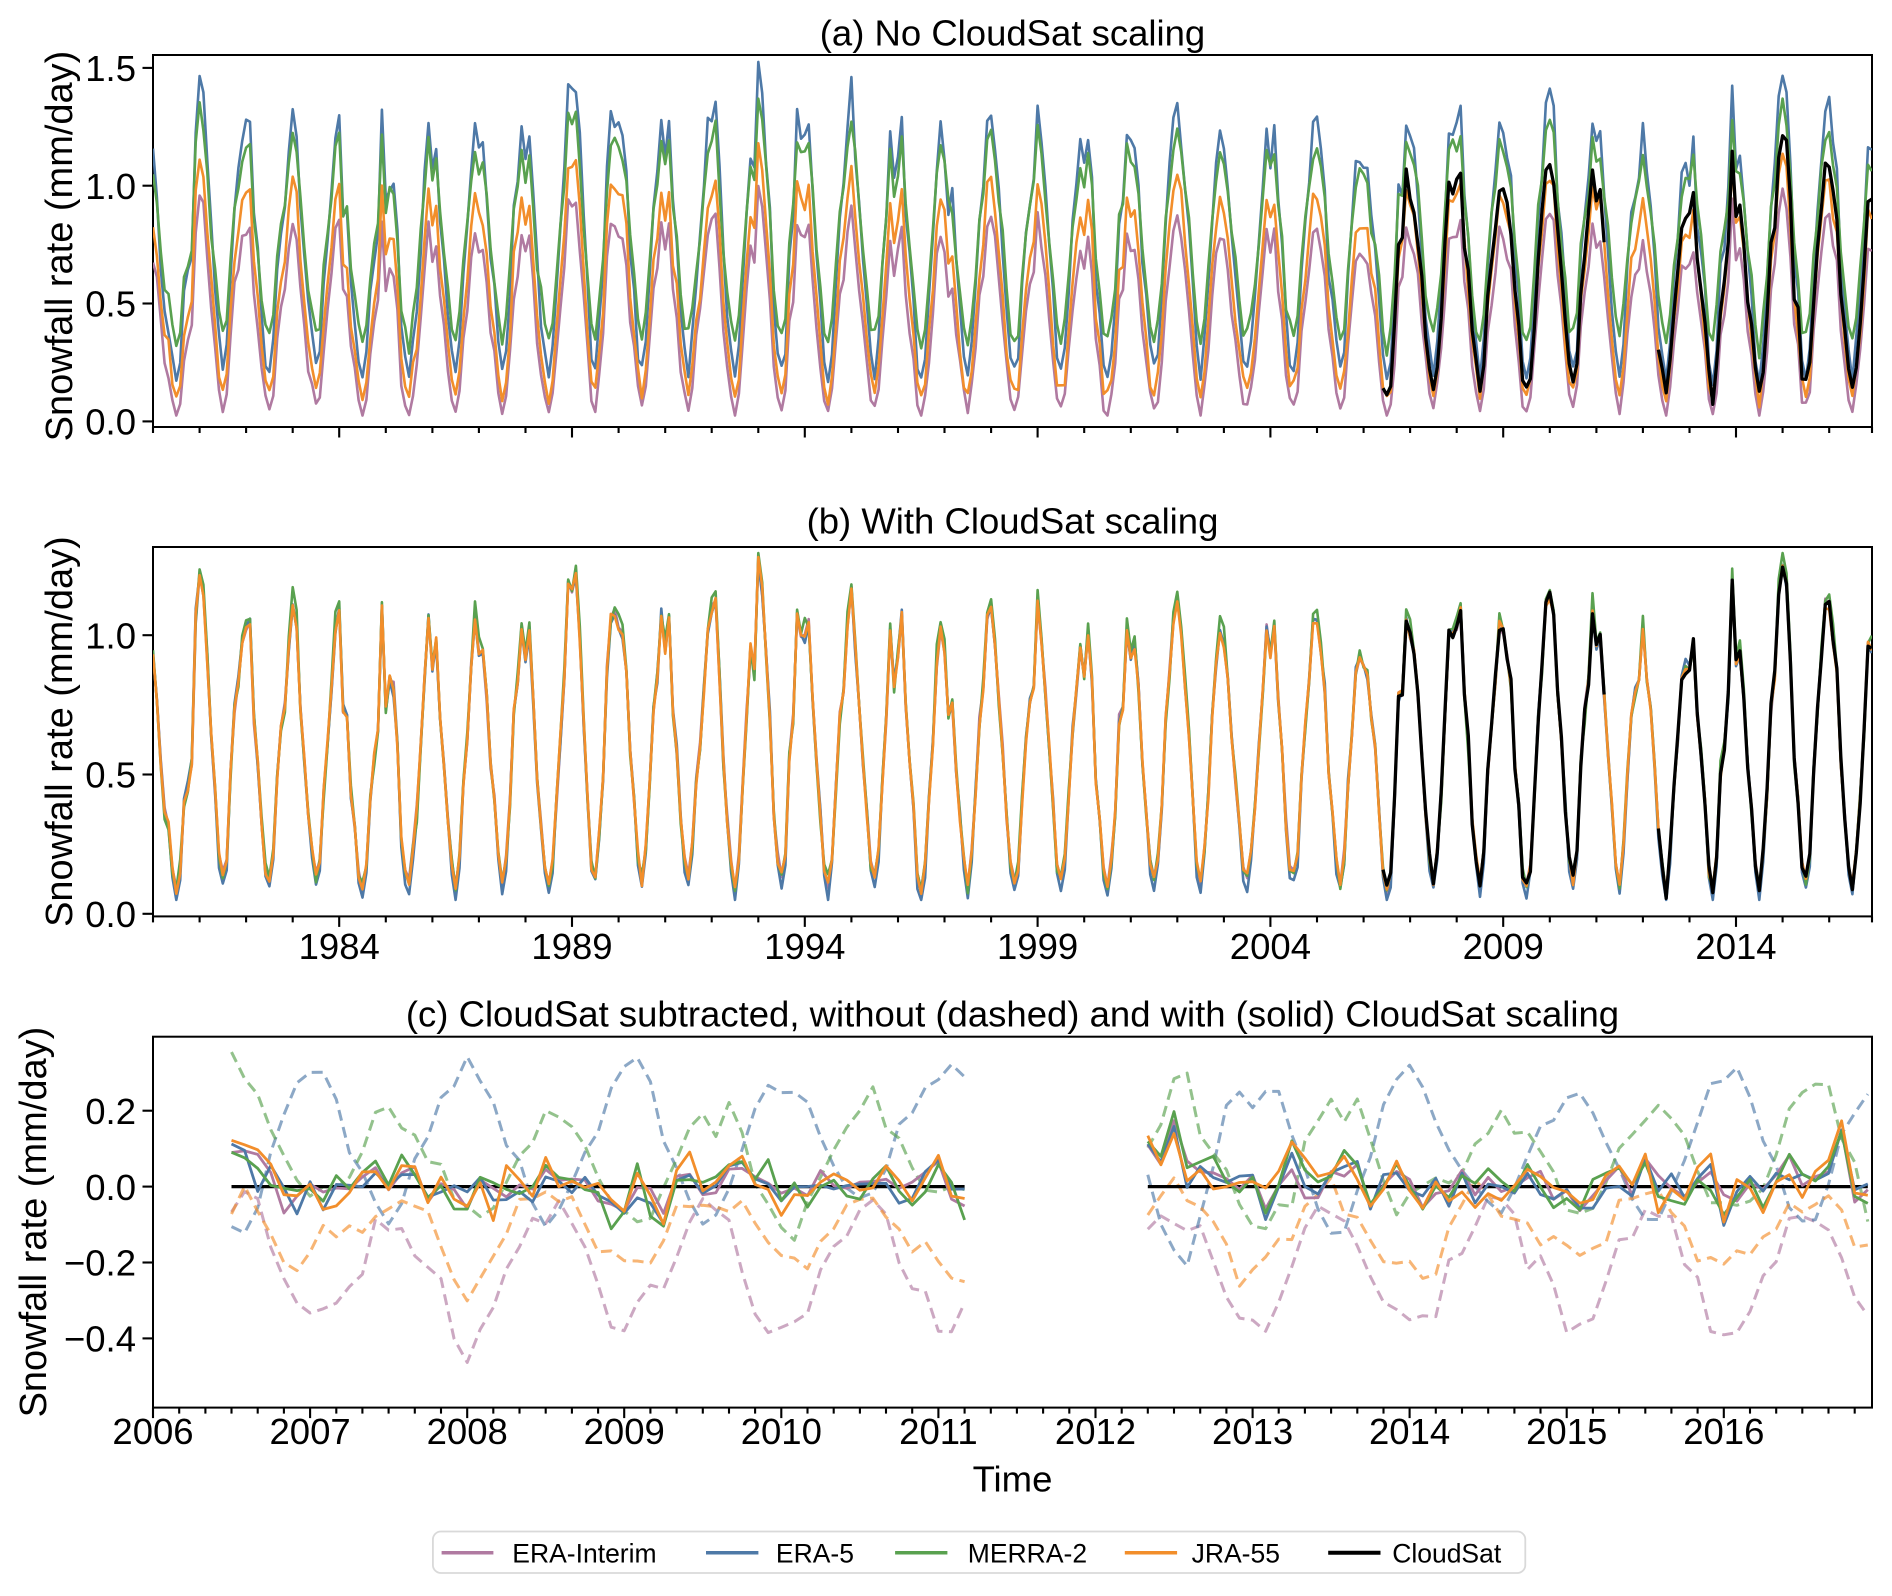 The width and height of the screenshot is (1892, 1596). Describe the element at coordinates (1236, 1553) in the screenshot. I see `svg-text: JRA-55` at that location.